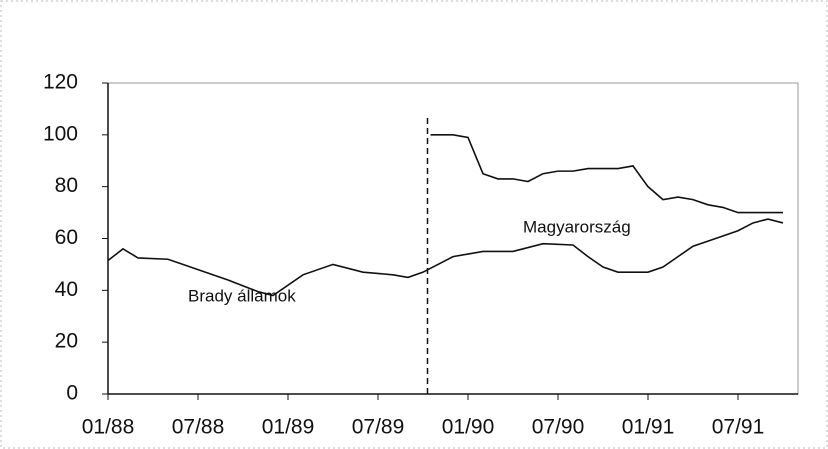 The image size is (828, 449). I want to click on x-tick-label: 01/90, so click(468, 427).